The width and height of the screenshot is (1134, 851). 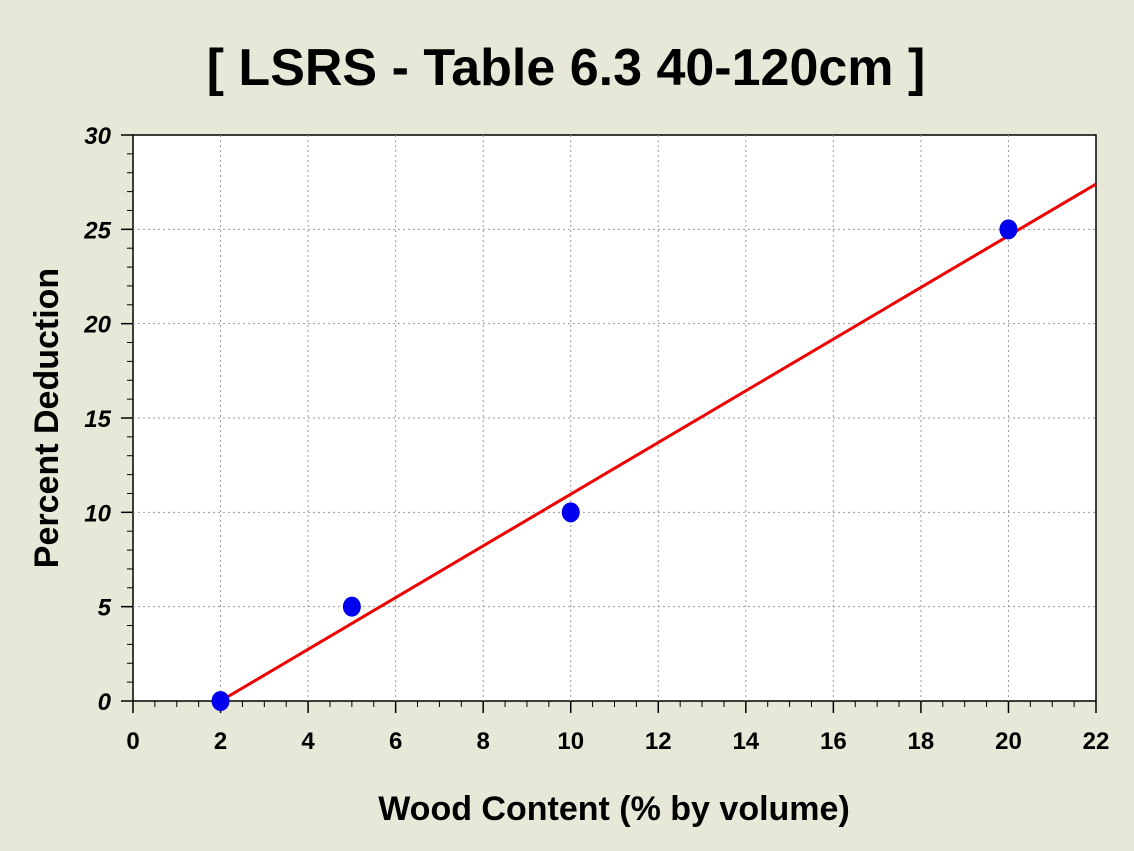 What do you see at coordinates (308, 741) in the screenshot?
I see `x-tick-label: 4` at bounding box center [308, 741].